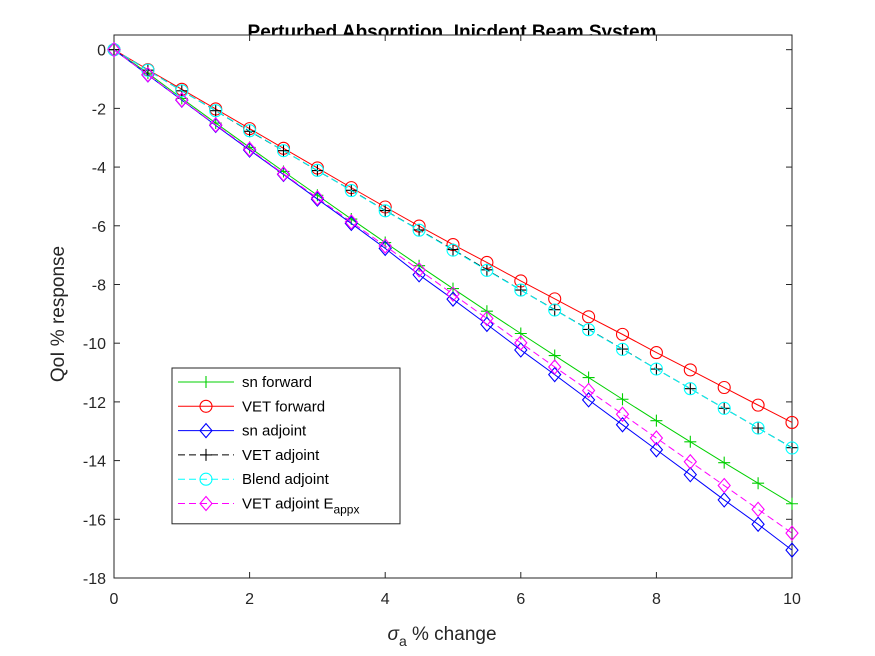 The height and width of the screenshot is (656, 875). Describe the element at coordinates (94, 579) in the screenshot. I see `y-tick-label: -18` at that location.